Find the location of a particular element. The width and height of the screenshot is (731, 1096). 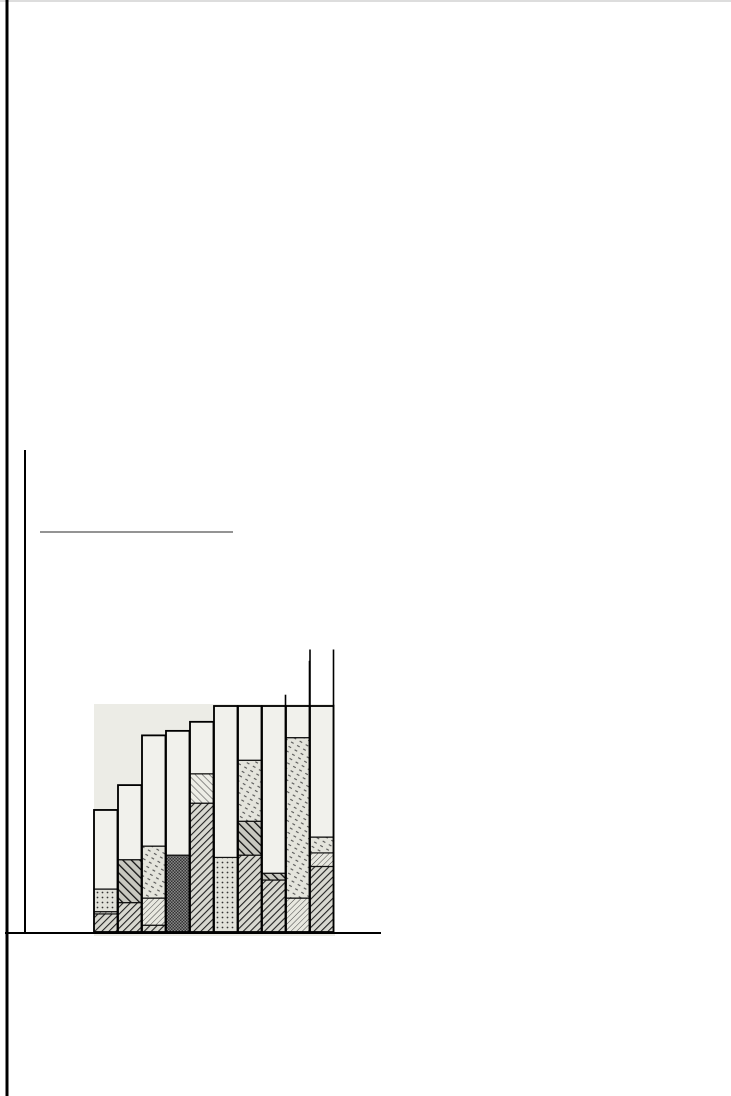

overflow-lines is located at coordinates (309, 677).